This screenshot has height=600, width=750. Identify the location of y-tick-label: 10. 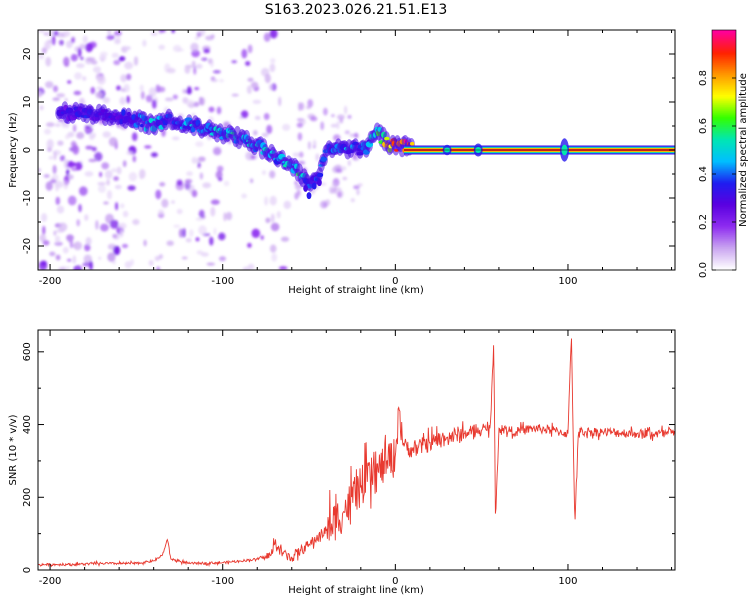
(27, 102).